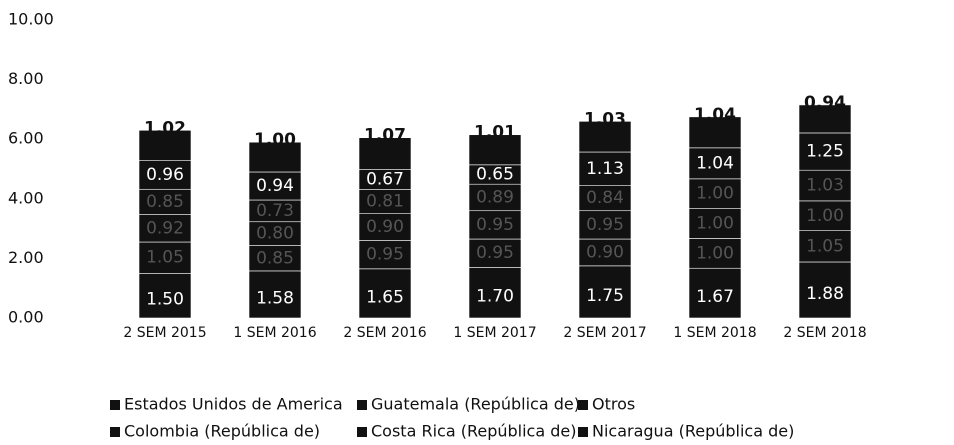  Describe the element at coordinates (26, 257) in the screenshot. I see `y-tick-label: 2.00` at that location.